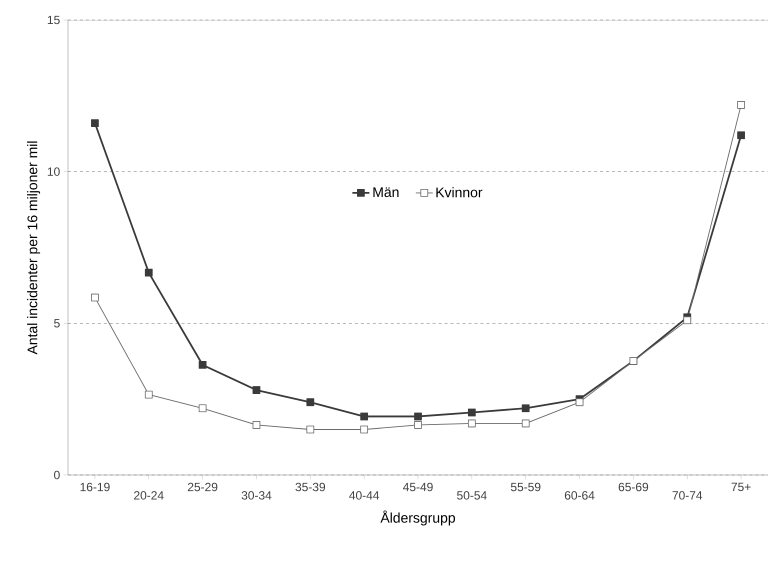  I want to click on y-tick-label: 0, so click(57, 475).